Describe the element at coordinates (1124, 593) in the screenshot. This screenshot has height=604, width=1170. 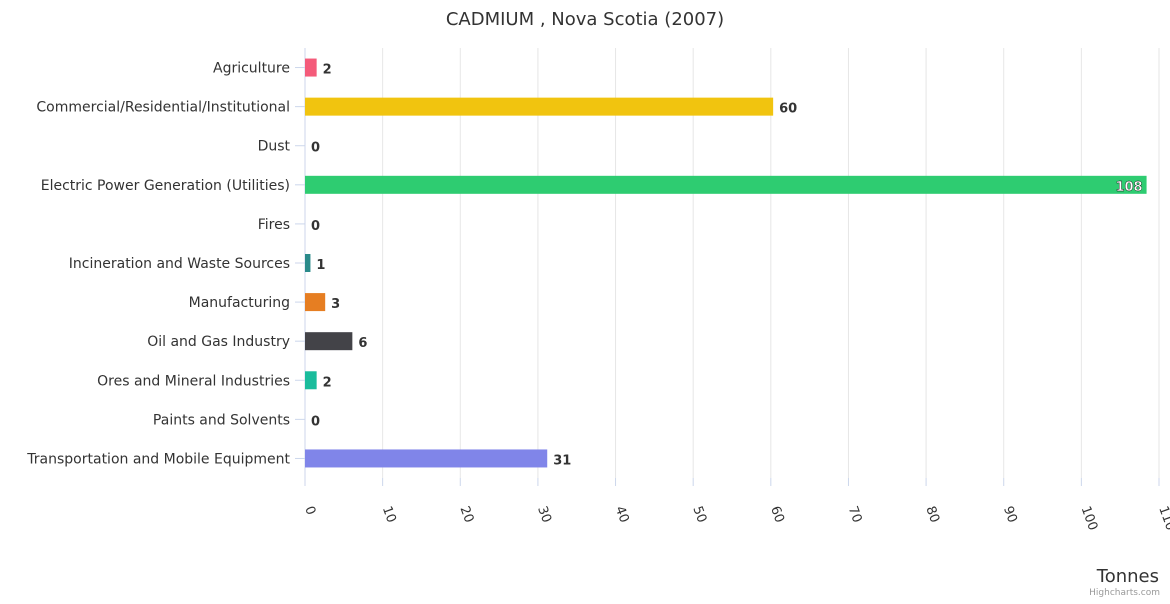
I see `credits: Highcharts.com` at that location.